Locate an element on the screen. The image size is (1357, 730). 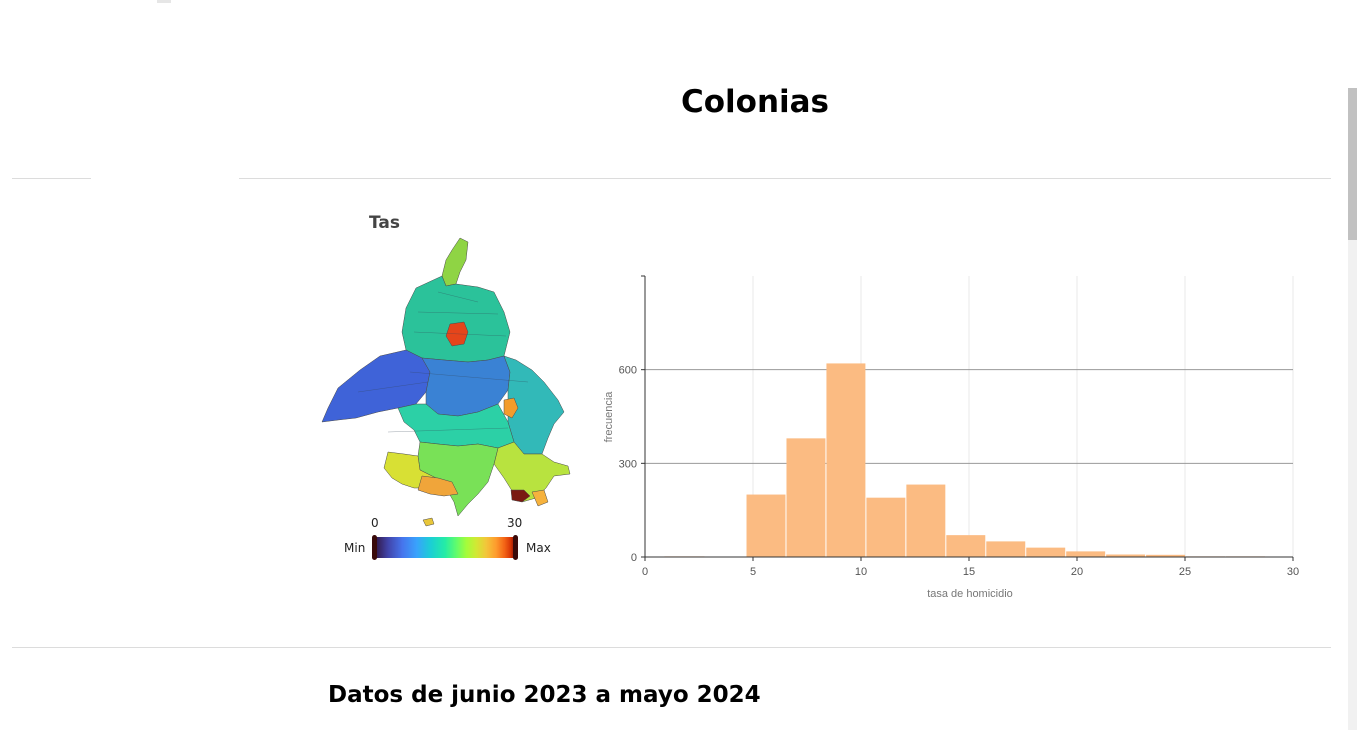
map-region-southeast-hotspot is located at coordinates (520, 496).